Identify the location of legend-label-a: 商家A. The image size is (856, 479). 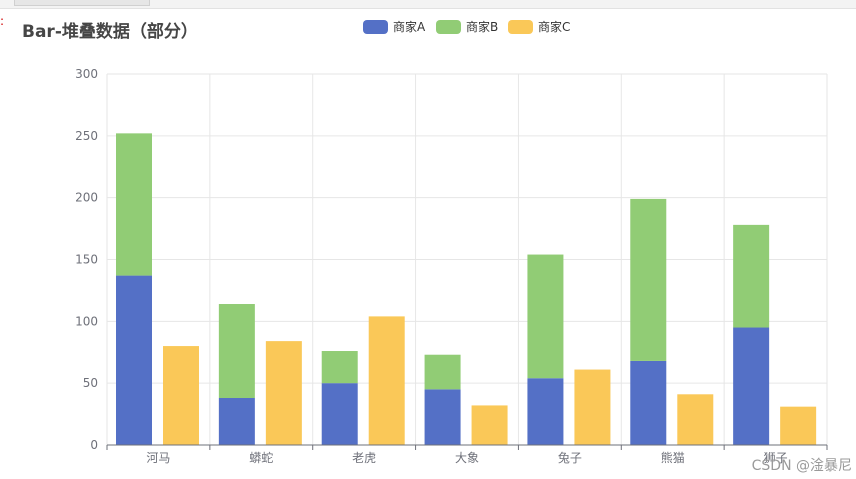
(409, 27).